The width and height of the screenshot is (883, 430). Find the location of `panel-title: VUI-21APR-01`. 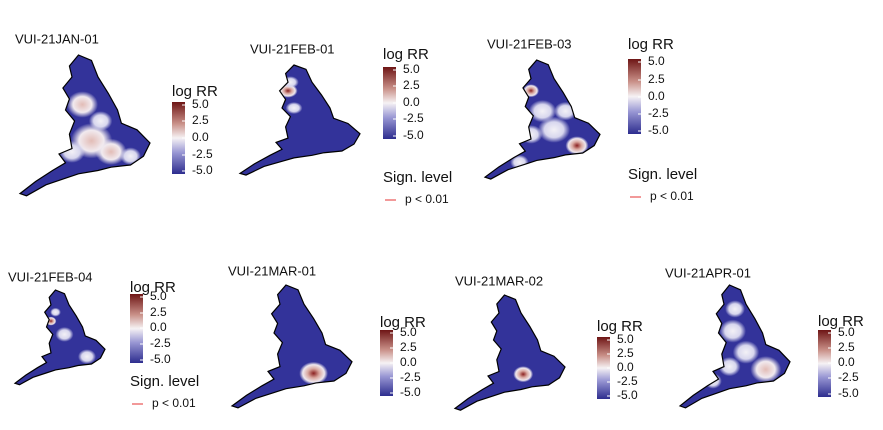

panel-title: VUI-21APR-01 is located at coordinates (708, 272).